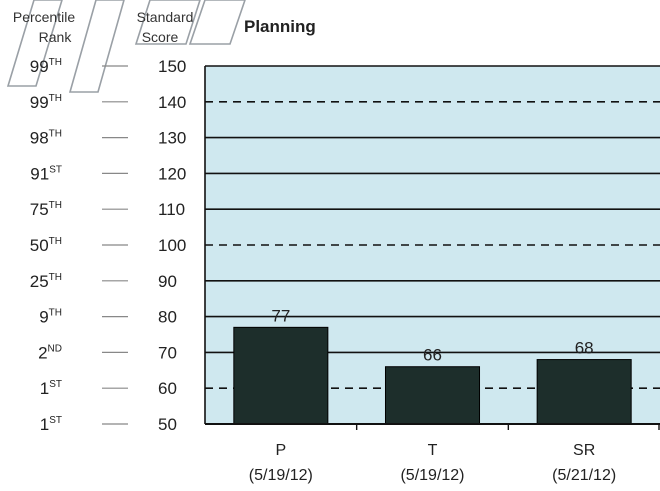 The image size is (660, 491). Describe the element at coordinates (172, 245) in the screenshot. I see `score-label-100: 100` at that location.